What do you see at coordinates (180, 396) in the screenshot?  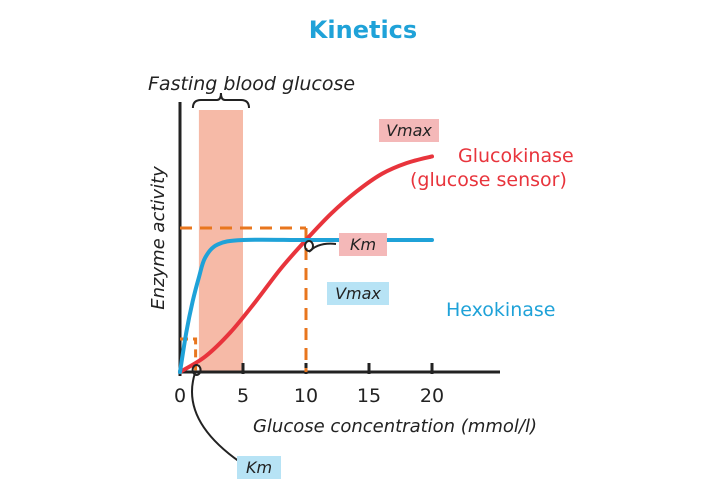 I see `x-tick-label: 0` at bounding box center [180, 396].